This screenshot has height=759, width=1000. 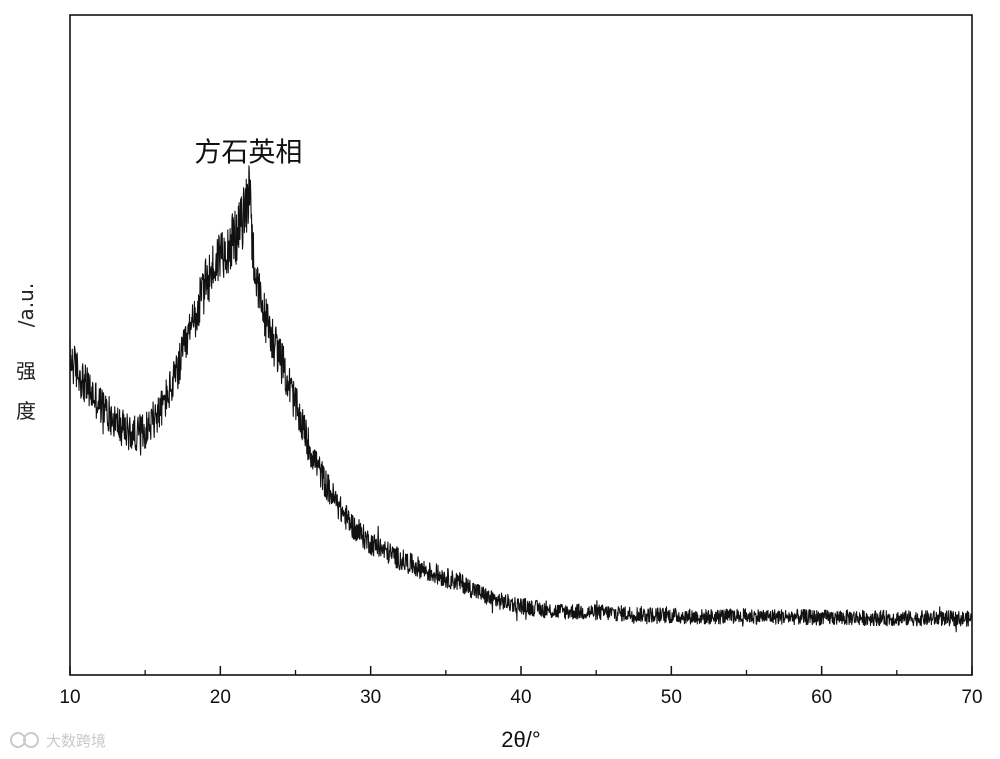 What do you see at coordinates (26, 411) in the screenshot?
I see `y-axis-label-char-2: 度` at bounding box center [26, 411].